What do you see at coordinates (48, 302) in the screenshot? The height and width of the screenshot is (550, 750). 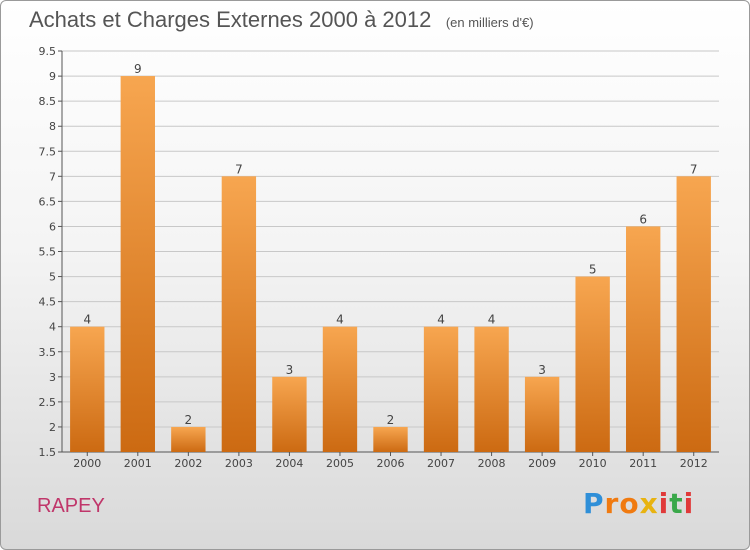 I see `y-tick-label: 4.5` at bounding box center [48, 302].